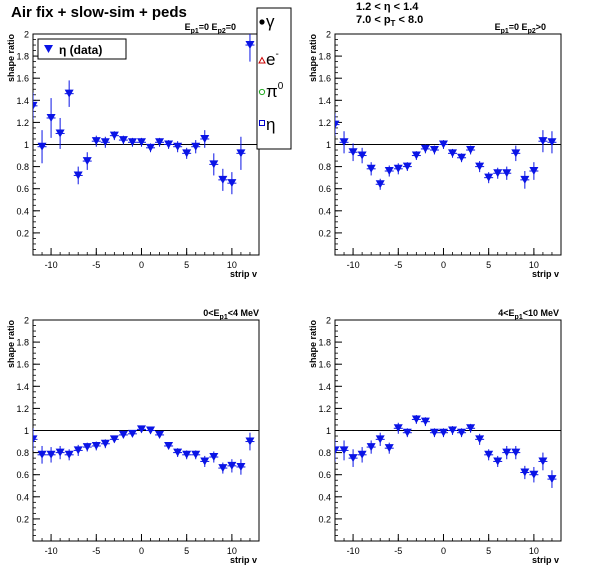 The image size is (596, 572). I want to click on electron-label: e-, so click(272, 59).